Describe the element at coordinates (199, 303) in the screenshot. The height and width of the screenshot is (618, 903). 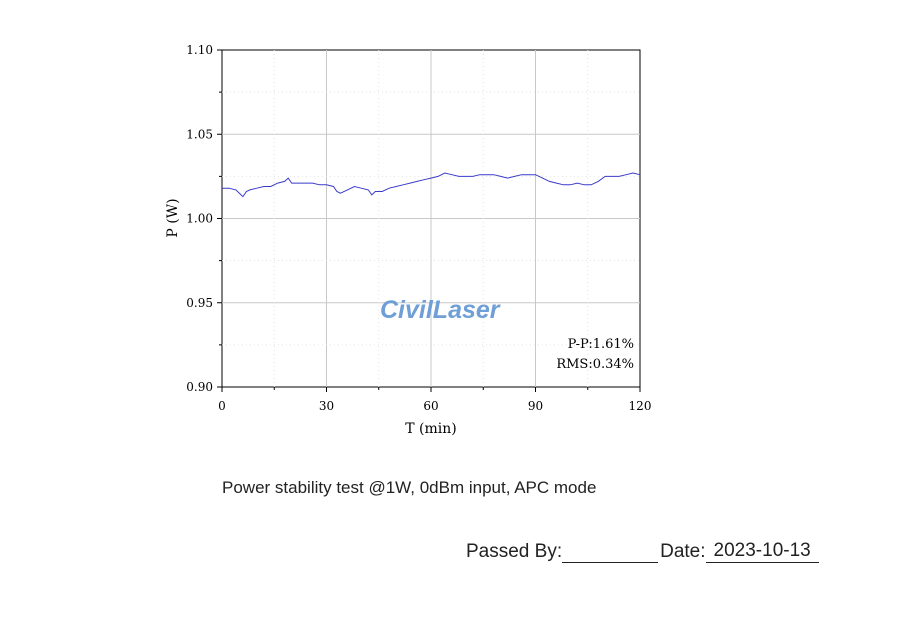
I see `y-tick-label: 0.95` at that location.